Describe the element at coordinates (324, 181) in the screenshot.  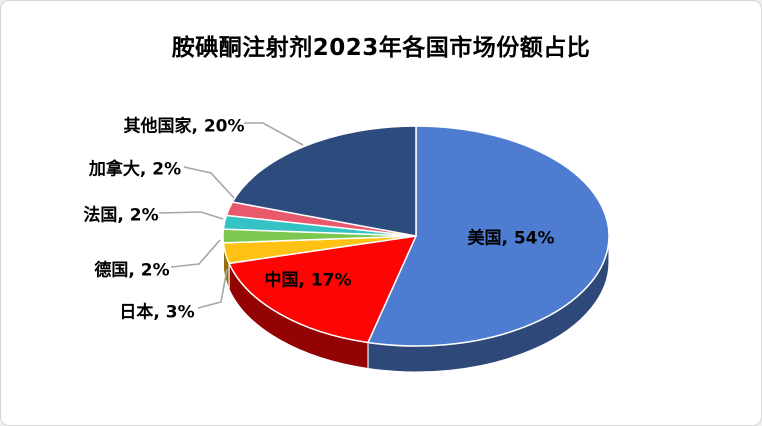
I see `pie-slice-其他国家` at that location.